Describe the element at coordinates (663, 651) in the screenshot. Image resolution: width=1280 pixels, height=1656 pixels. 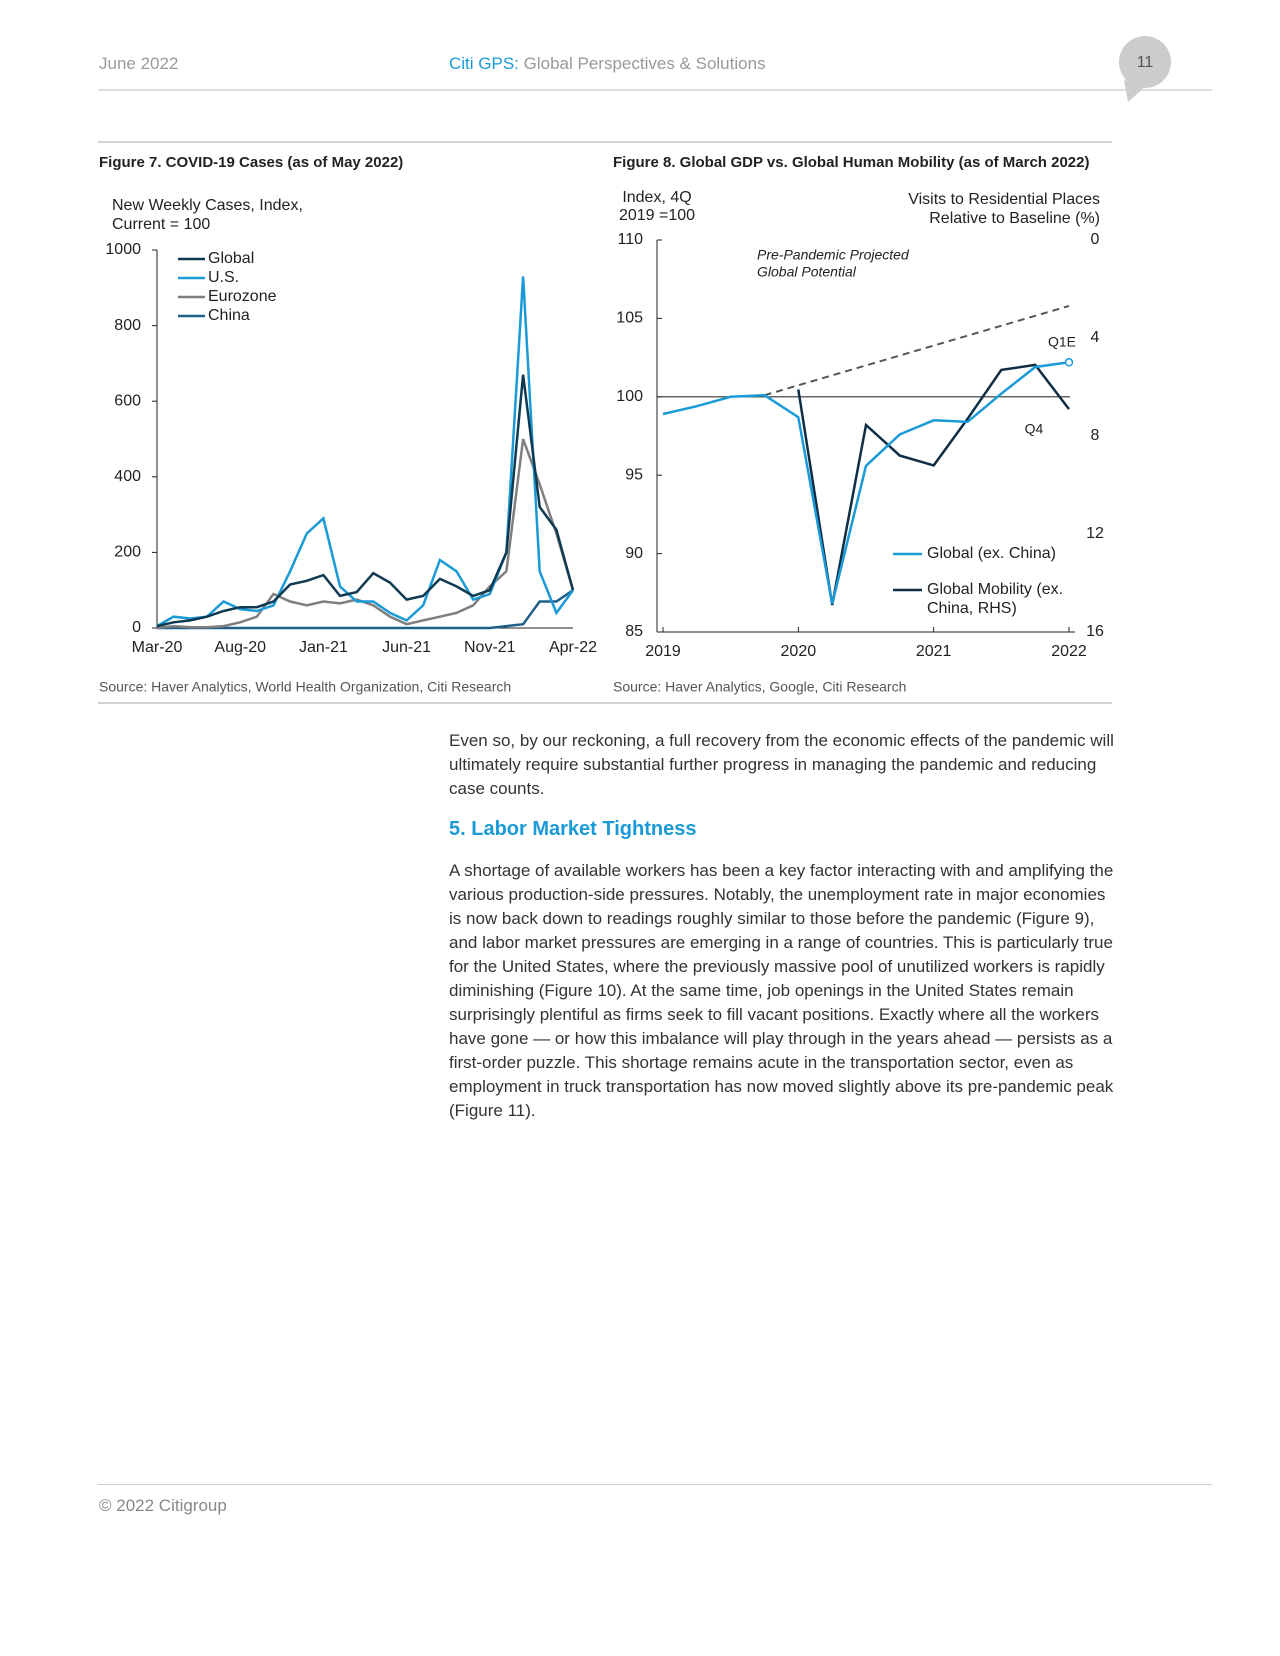
I see `x-tick-label: 2019` at that location.